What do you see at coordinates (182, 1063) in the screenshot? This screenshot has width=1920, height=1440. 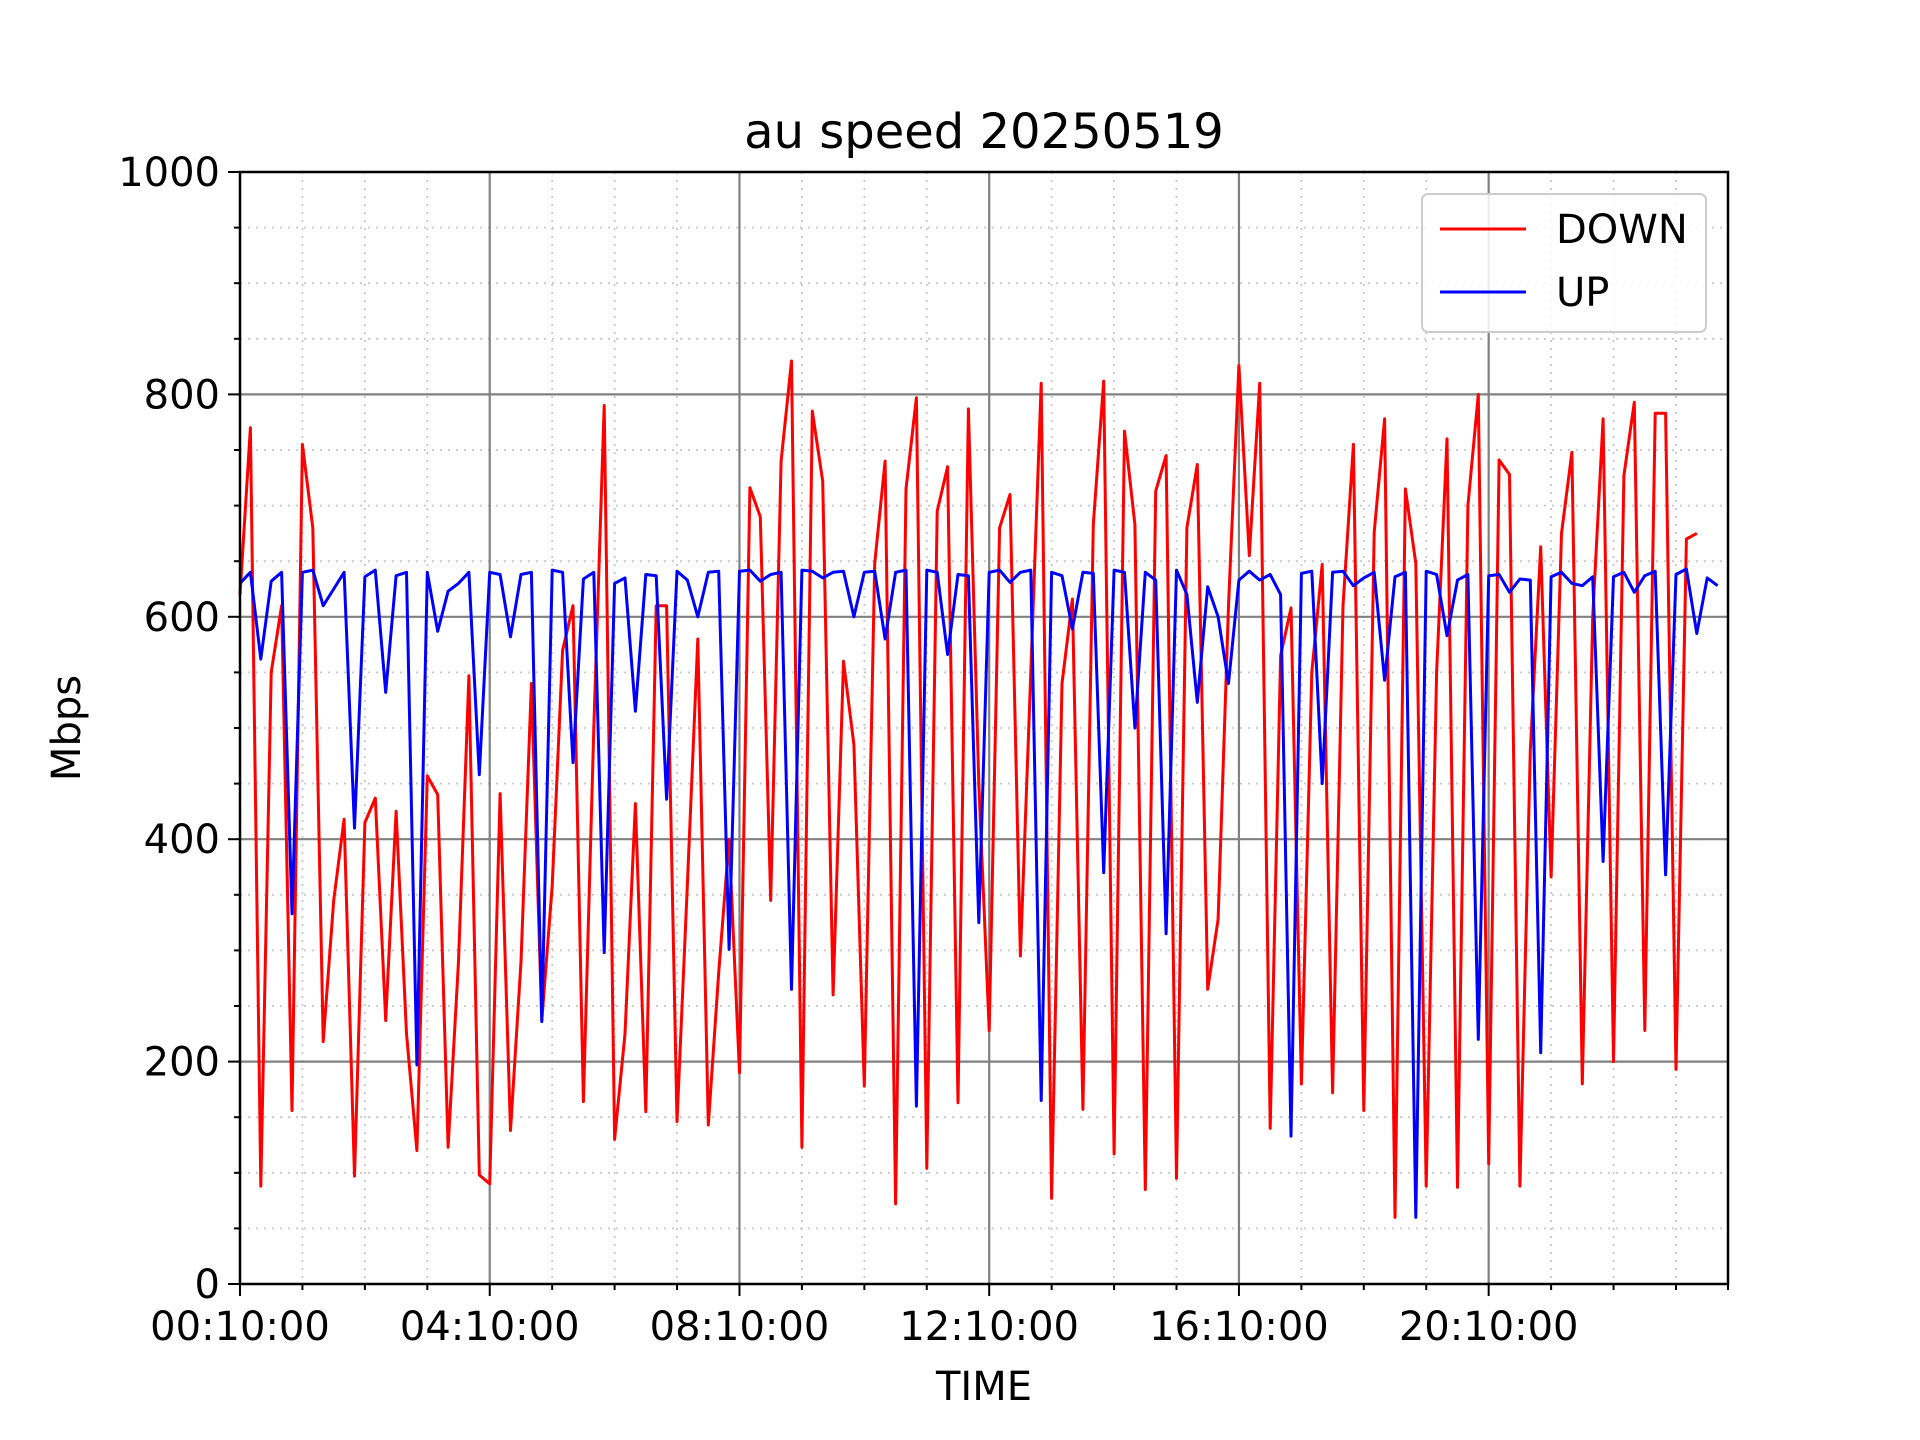 I see `y-tick-label: 200` at bounding box center [182, 1063].